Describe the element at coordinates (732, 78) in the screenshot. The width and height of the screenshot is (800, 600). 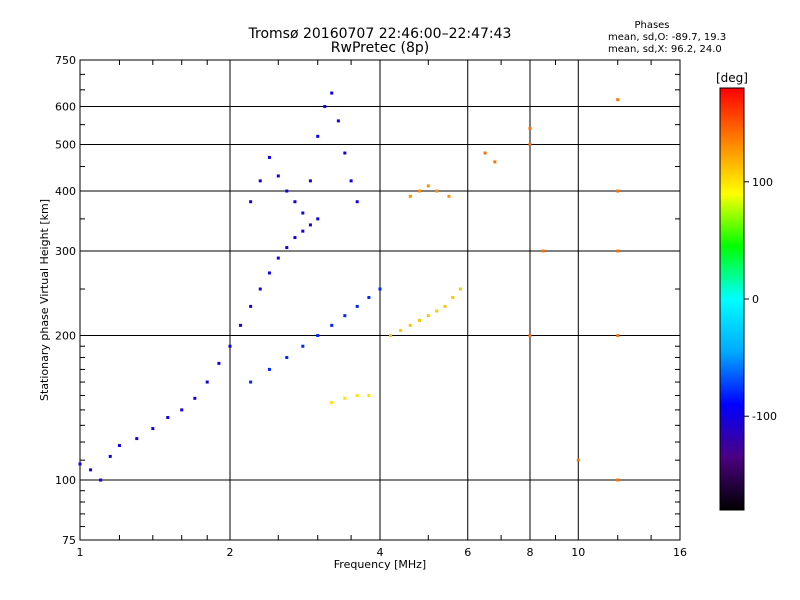
I see `colorbar-label: [deg]` at that location.